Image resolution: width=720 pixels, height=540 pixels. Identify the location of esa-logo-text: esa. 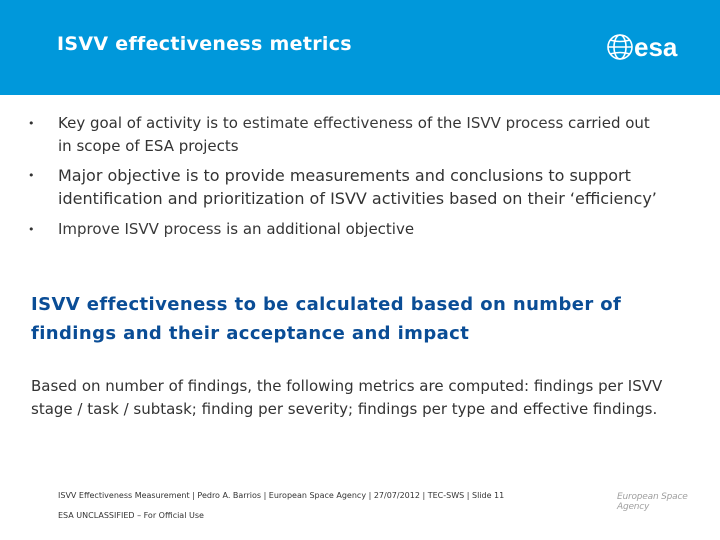
(656, 47).